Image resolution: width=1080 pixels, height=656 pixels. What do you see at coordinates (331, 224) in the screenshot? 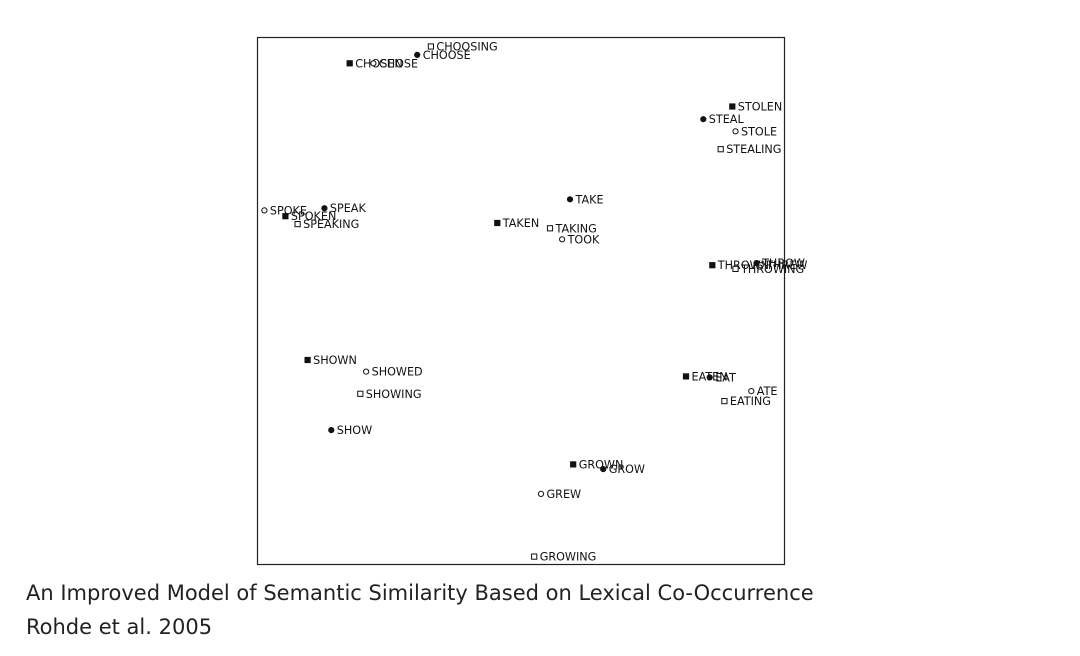
I see `point-label-speaking: SPEAKING` at bounding box center [331, 224].